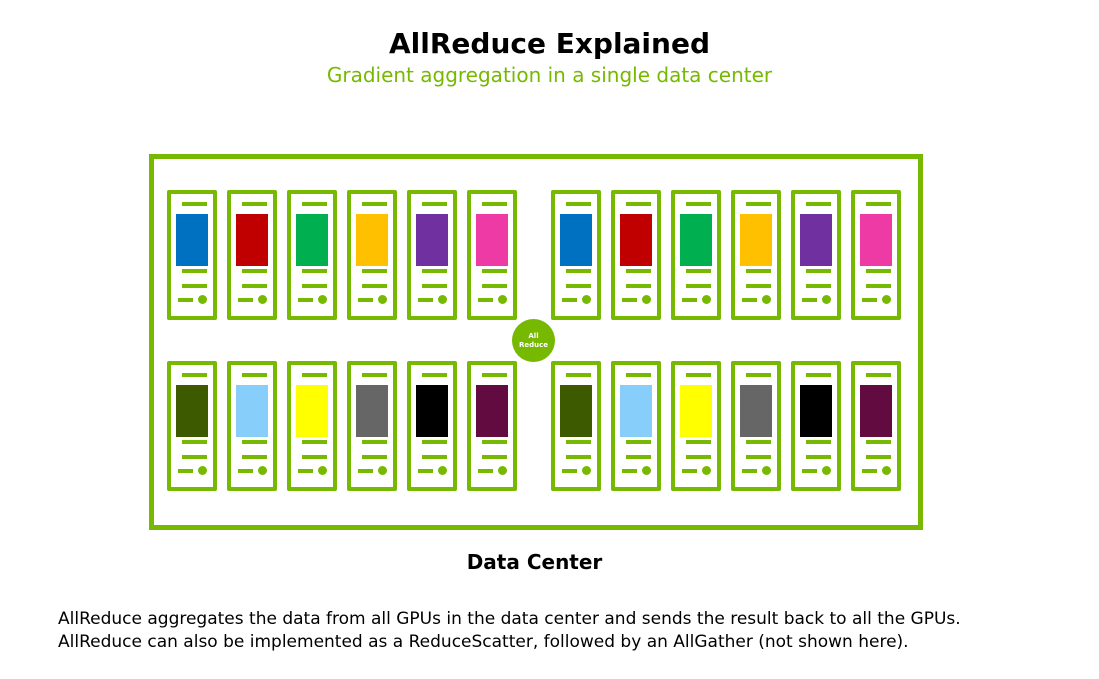 This screenshot has height=679, width=1099. I want to click on hub-label-line1: All, so click(533, 335).